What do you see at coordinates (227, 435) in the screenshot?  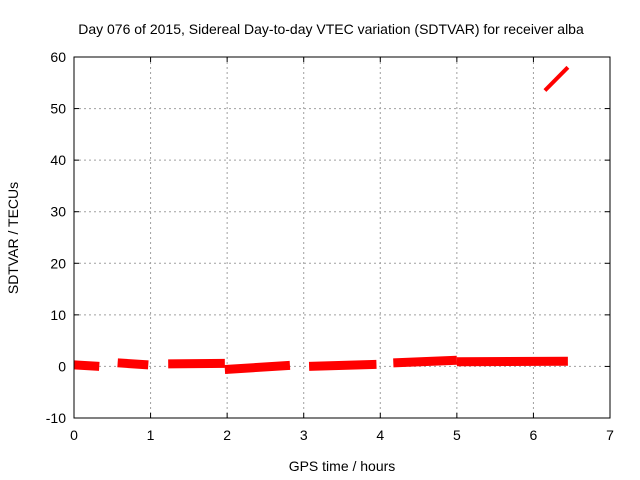 I see `x-tick-label: 2` at bounding box center [227, 435].